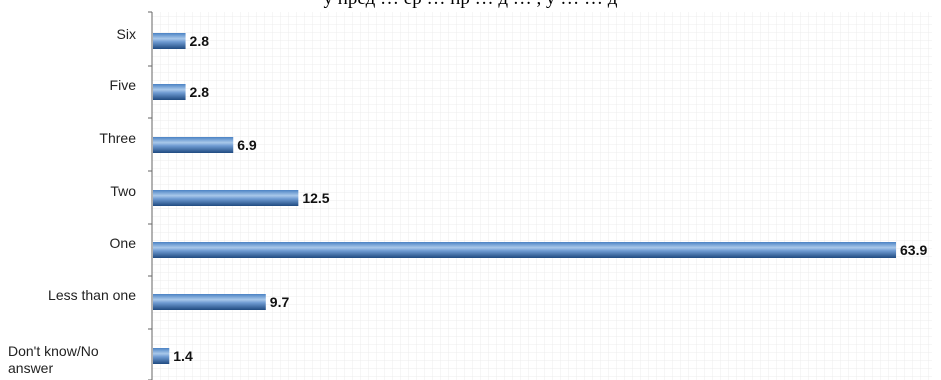 This screenshot has height=380, width=941. I want to click on value-label: 6.9, so click(247, 145).